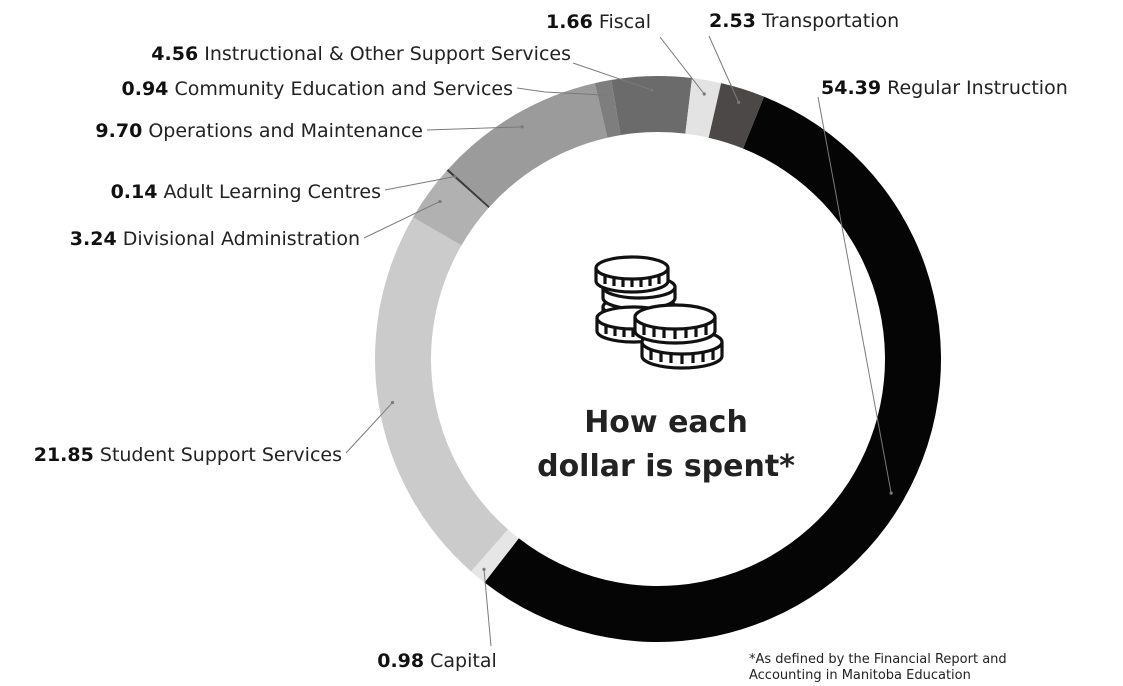 Image resolution: width=1123 pixels, height=686 pixels. What do you see at coordinates (441, 394) in the screenshot?
I see `slice-student-support-services` at bounding box center [441, 394].